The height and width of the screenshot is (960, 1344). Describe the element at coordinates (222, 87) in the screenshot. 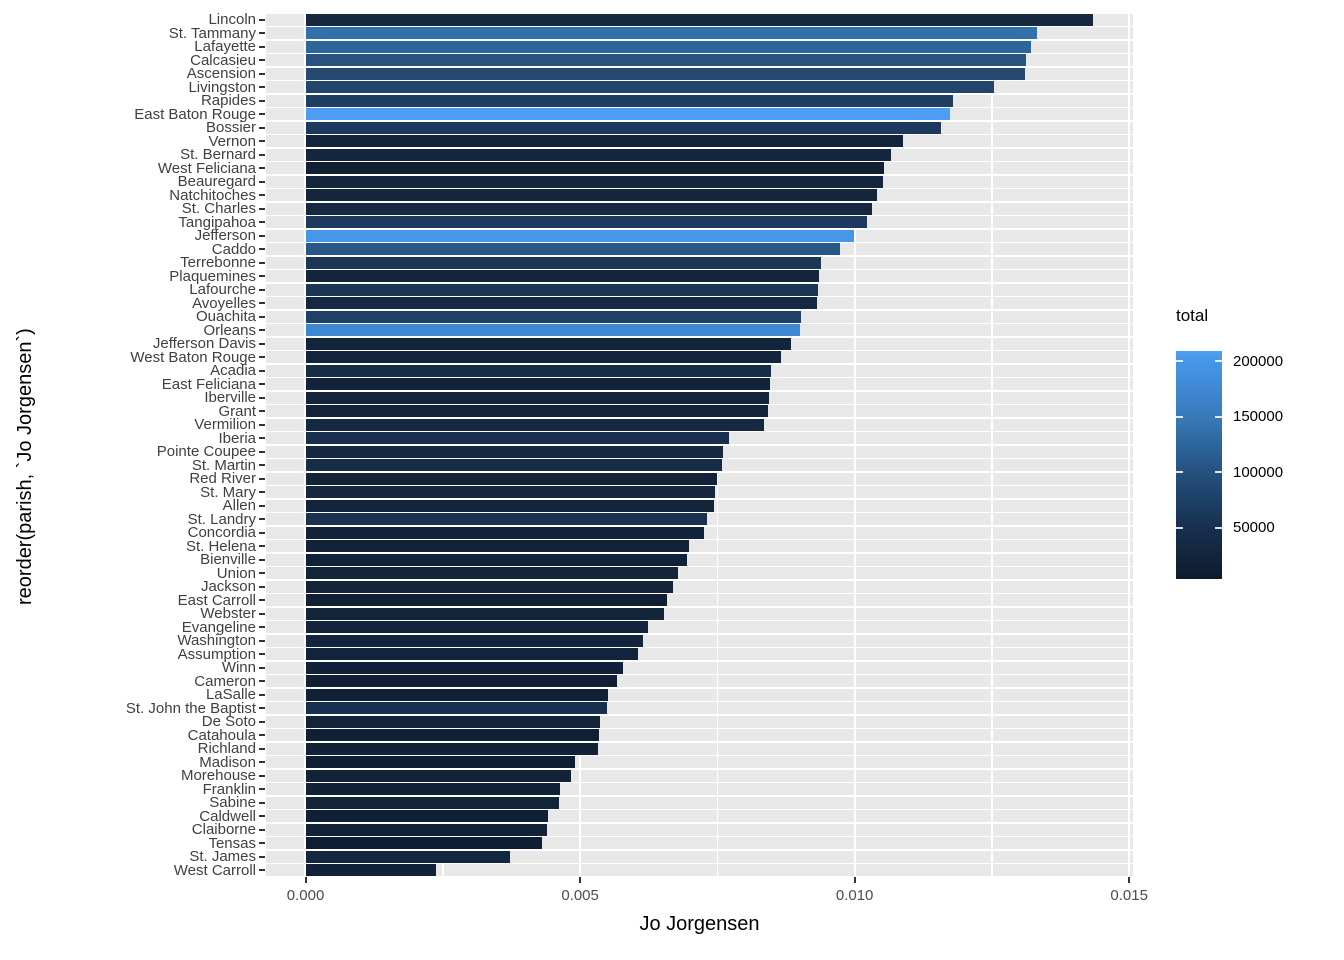

I see `y-axis-label: Livingston` at that location.